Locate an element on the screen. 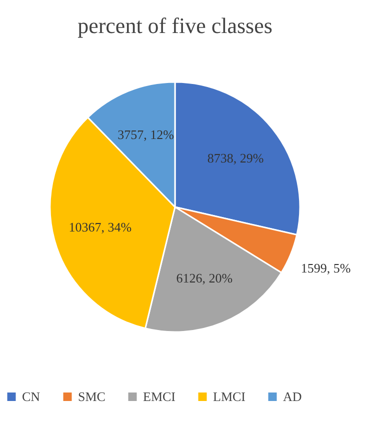  data-label: 3757, 12% is located at coordinates (146, 134).